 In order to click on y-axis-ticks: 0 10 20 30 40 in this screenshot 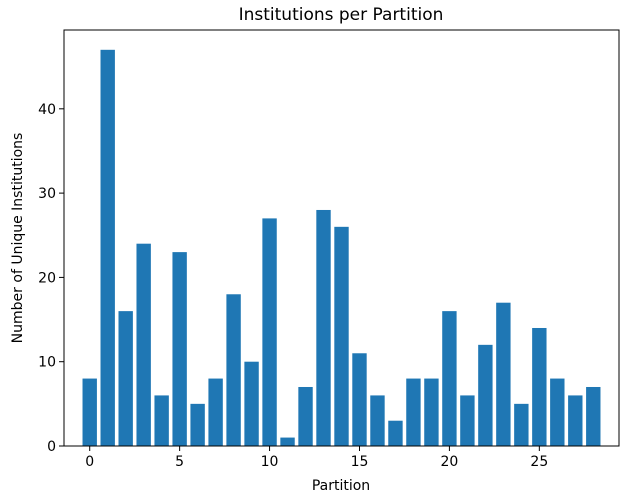, I will do `click(51, 278)`.